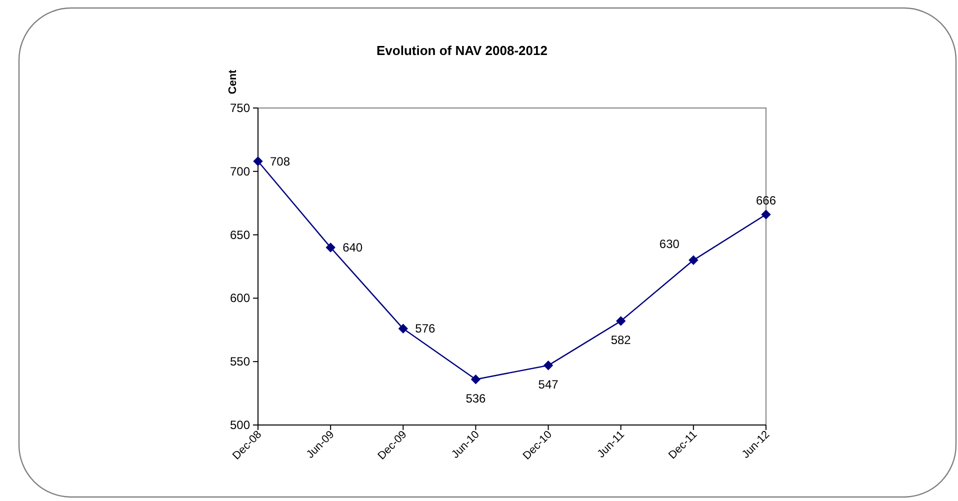 The width and height of the screenshot is (958, 501). Describe the element at coordinates (240, 298) in the screenshot. I see `y-tick-label: 600` at that location.